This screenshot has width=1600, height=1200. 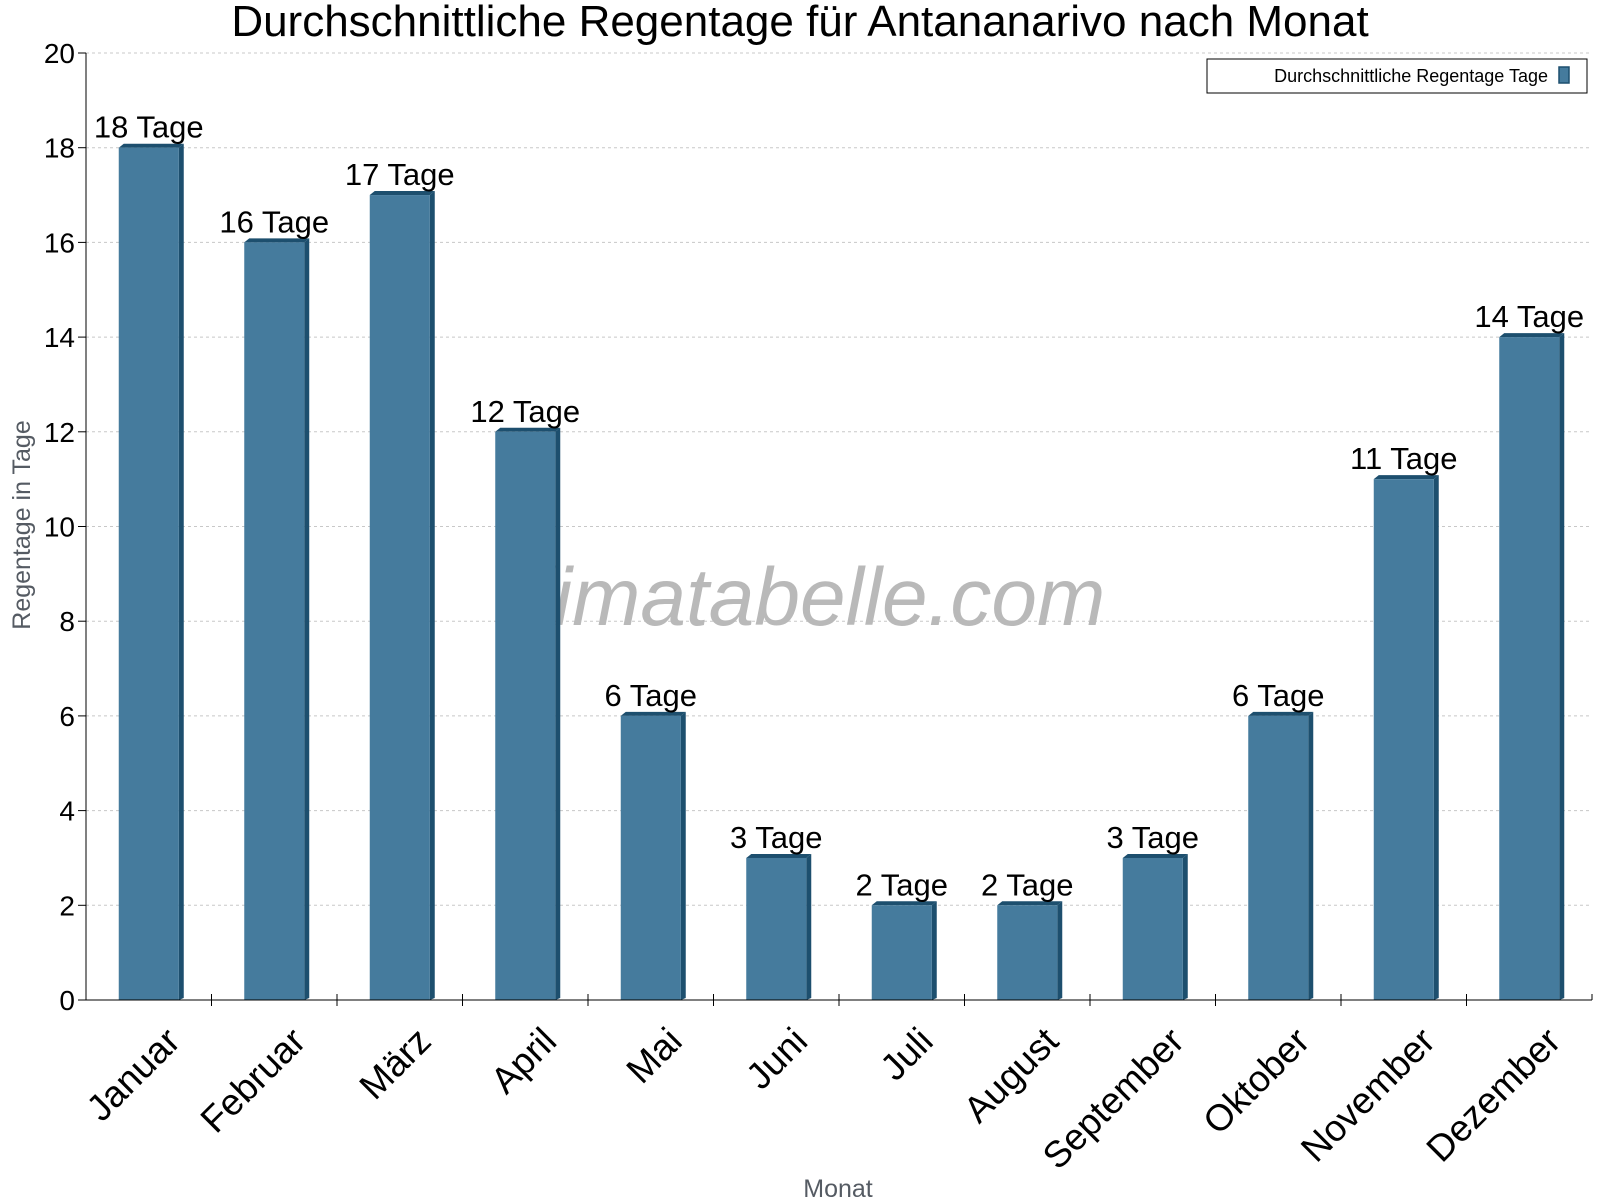 I want to click on data-label: 16 Tage, so click(x=274, y=221).